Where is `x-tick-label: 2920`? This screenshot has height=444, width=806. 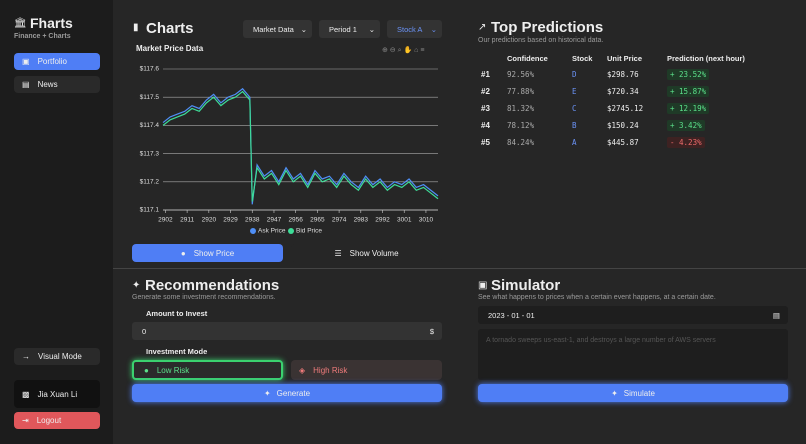 x-tick-label: 2920 is located at coordinates (209, 220).